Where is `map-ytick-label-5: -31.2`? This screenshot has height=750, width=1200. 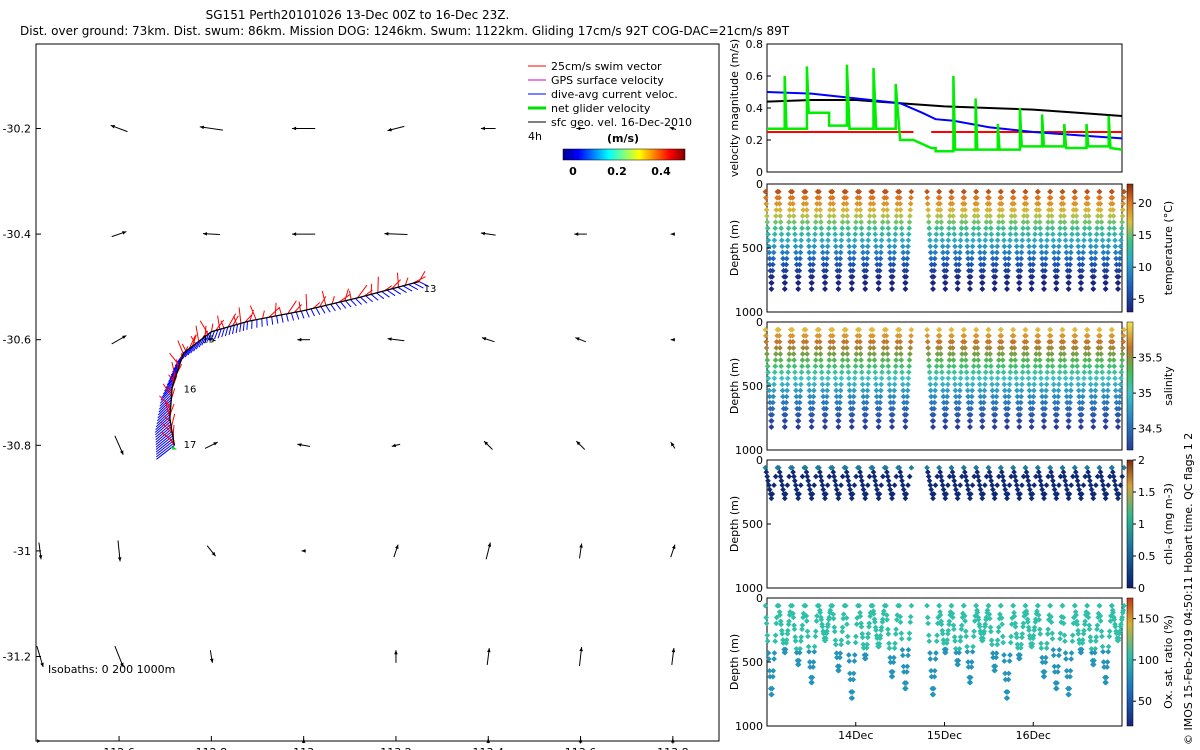
map-ytick-label-5: -31.2 is located at coordinates (17, 657).